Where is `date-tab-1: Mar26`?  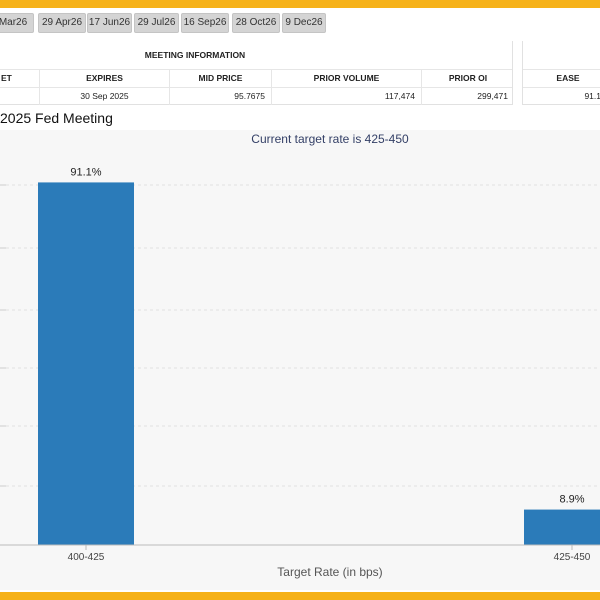 date-tab-1: Mar26 is located at coordinates (17, 23).